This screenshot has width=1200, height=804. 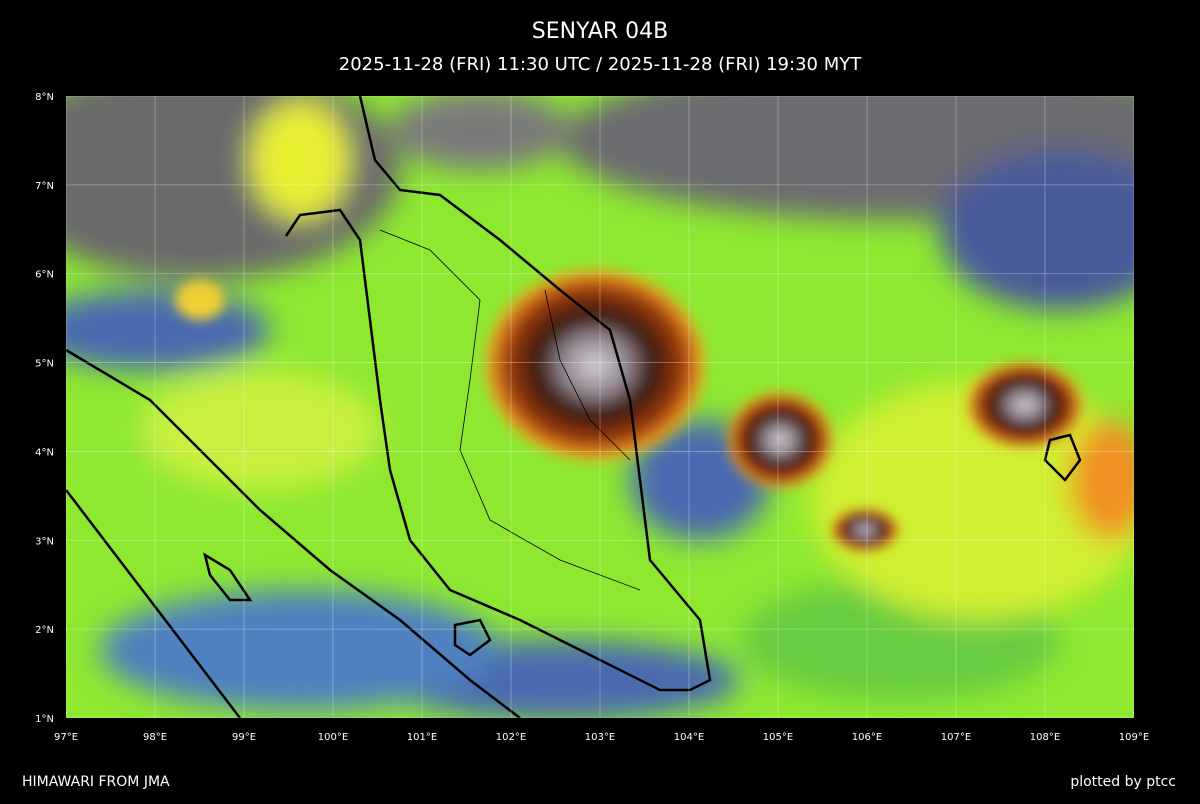 I want to click on lat-tick-label: 7°N, so click(x=44, y=186).